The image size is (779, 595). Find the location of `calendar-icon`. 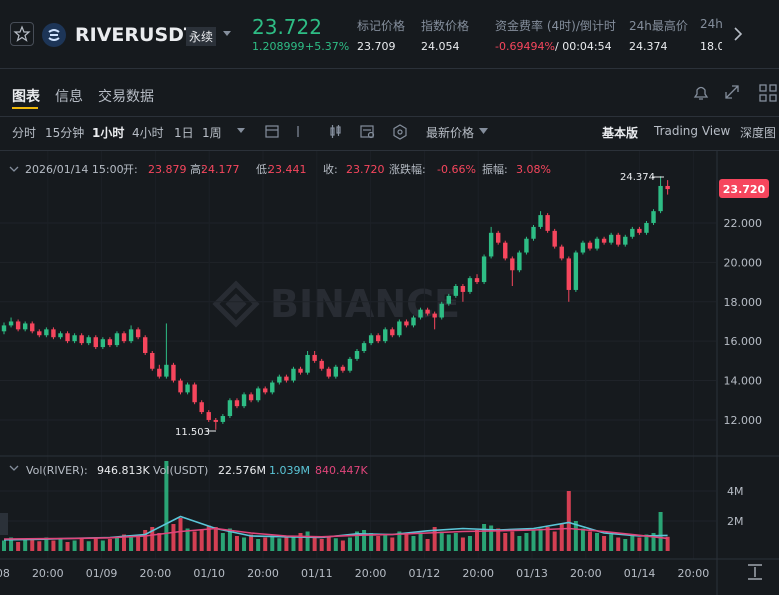

calendar-icon is located at coordinates (272, 131).